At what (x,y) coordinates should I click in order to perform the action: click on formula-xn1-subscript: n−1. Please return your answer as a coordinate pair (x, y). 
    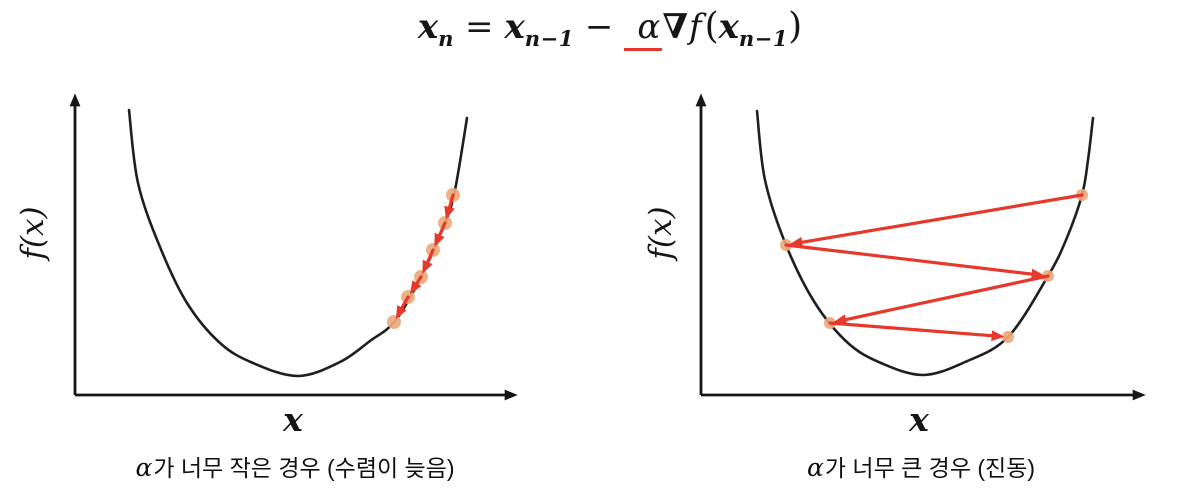
    Looking at the image, I should click on (549, 38).